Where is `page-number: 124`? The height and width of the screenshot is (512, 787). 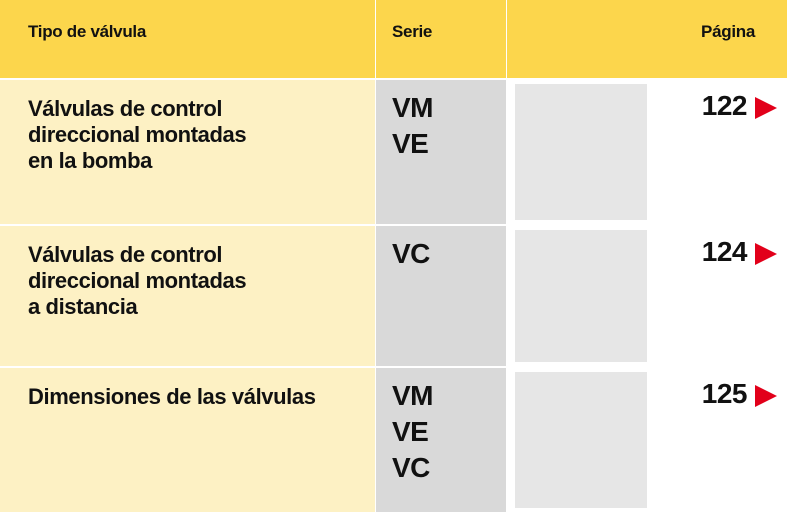 page-number: 124 is located at coordinates (724, 251).